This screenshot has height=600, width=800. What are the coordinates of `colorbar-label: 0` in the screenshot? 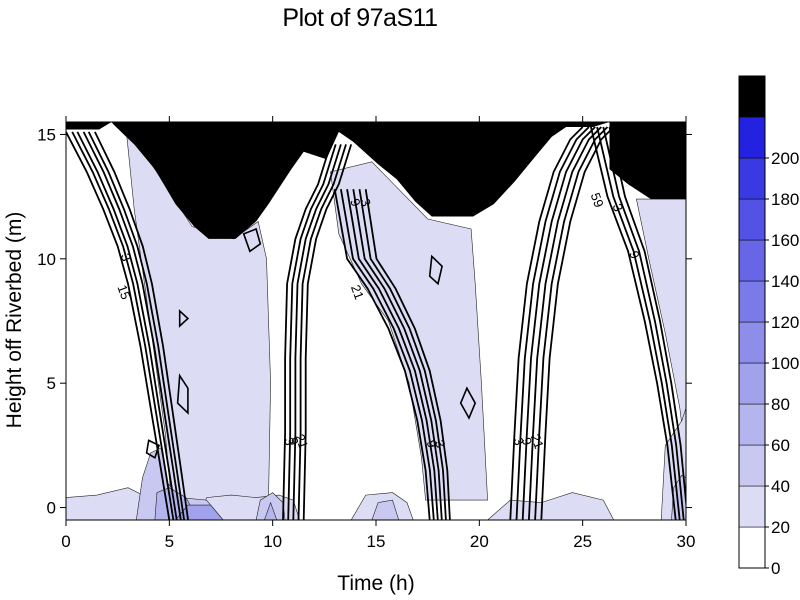 It's located at (775, 568).